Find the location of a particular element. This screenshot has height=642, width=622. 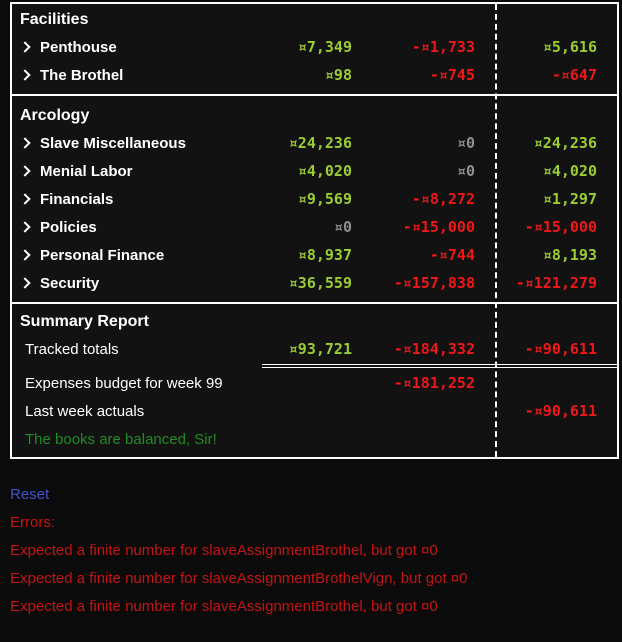

table-row: Personal Finance ¤8,937 -¤744 ¤8,193 is located at coordinates (314, 255).